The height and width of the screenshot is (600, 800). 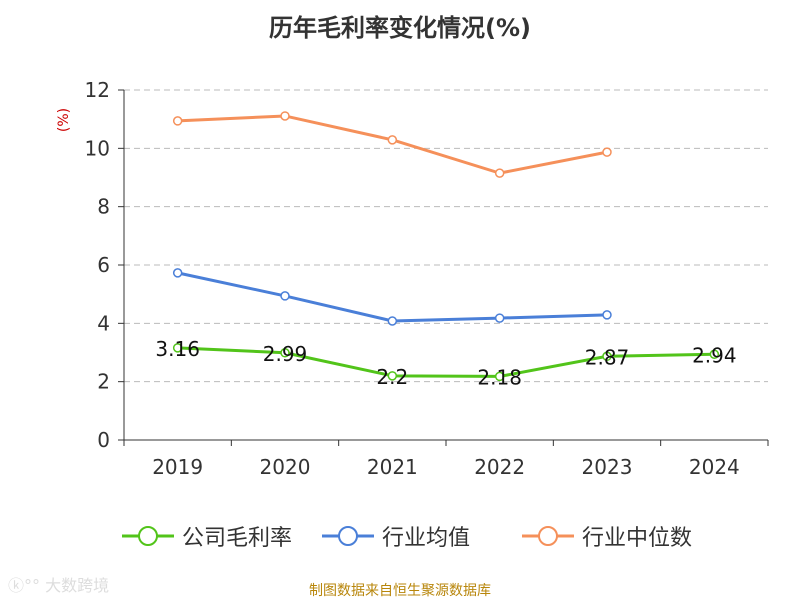 What do you see at coordinates (400, 591) in the screenshot?
I see `source-note: 制图数据来自恒生聚源数据库` at bounding box center [400, 591].